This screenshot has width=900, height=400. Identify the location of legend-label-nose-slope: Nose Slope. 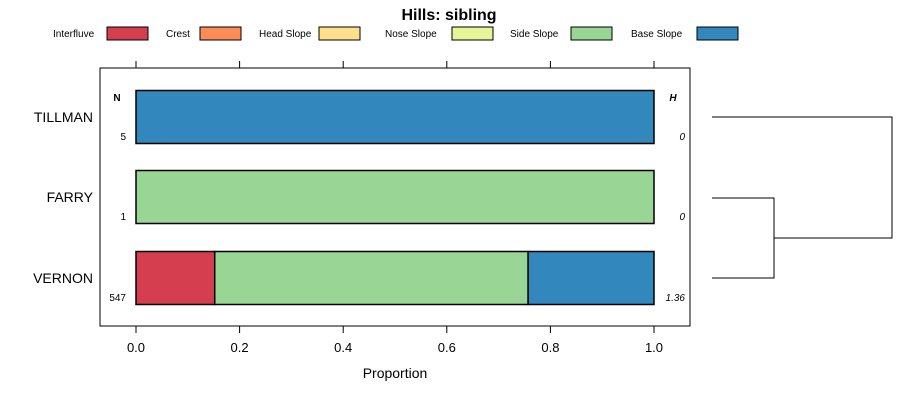
(411, 34).